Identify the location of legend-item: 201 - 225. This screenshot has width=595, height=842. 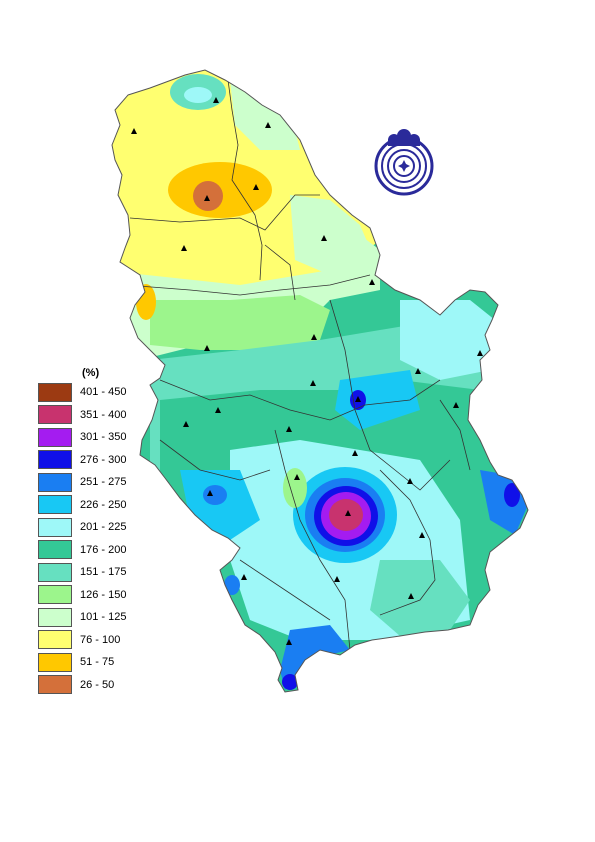
(103, 527).